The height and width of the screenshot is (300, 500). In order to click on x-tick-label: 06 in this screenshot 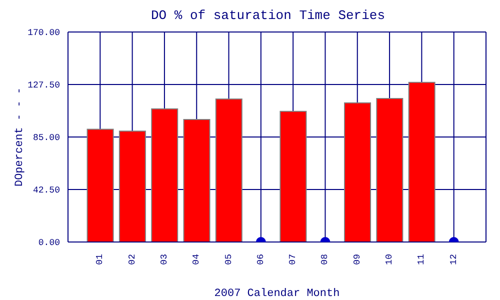, I will do `click(261, 259)`.